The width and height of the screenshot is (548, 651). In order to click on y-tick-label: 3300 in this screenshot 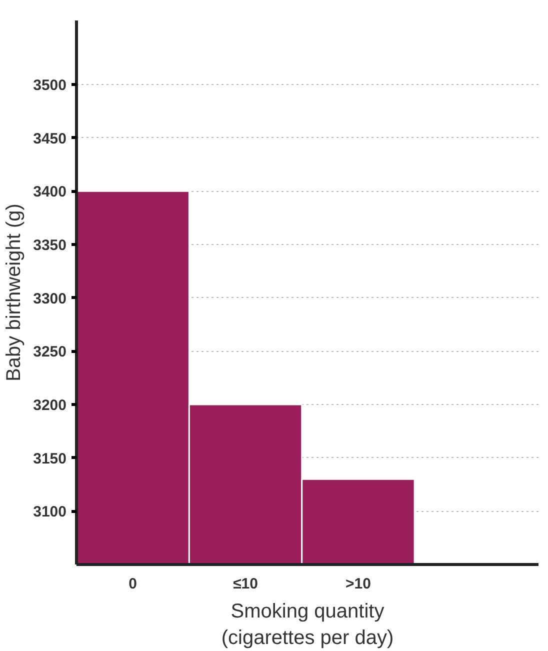, I will do `click(50, 299)`.